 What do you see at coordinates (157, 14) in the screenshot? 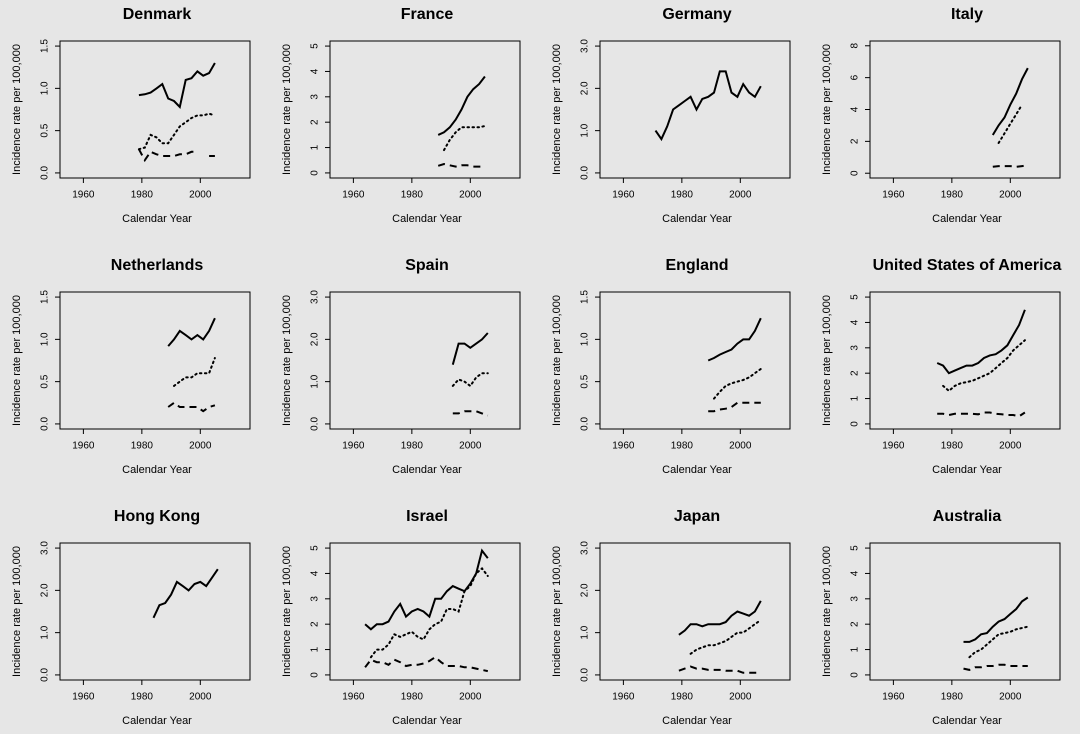
I see `chart-title: Denmark` at bounding box center [157, 14].